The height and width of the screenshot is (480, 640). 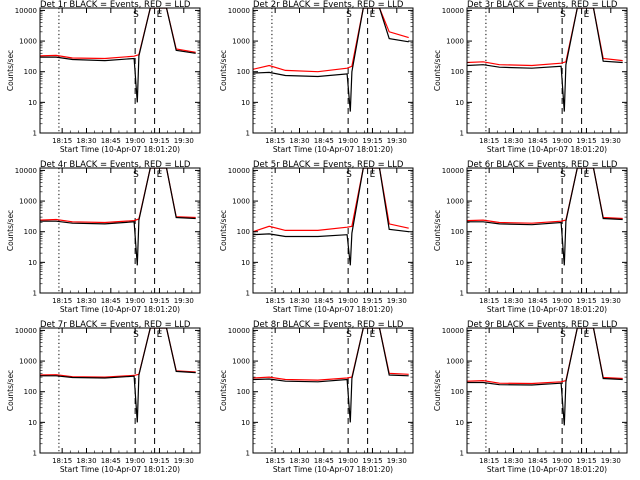 What do you see at coordinates (542, 325) in the screenshot?
I see `panel-title: Det 9r BLACK = Events, RED = LLD` at bounding box center [542, 325].